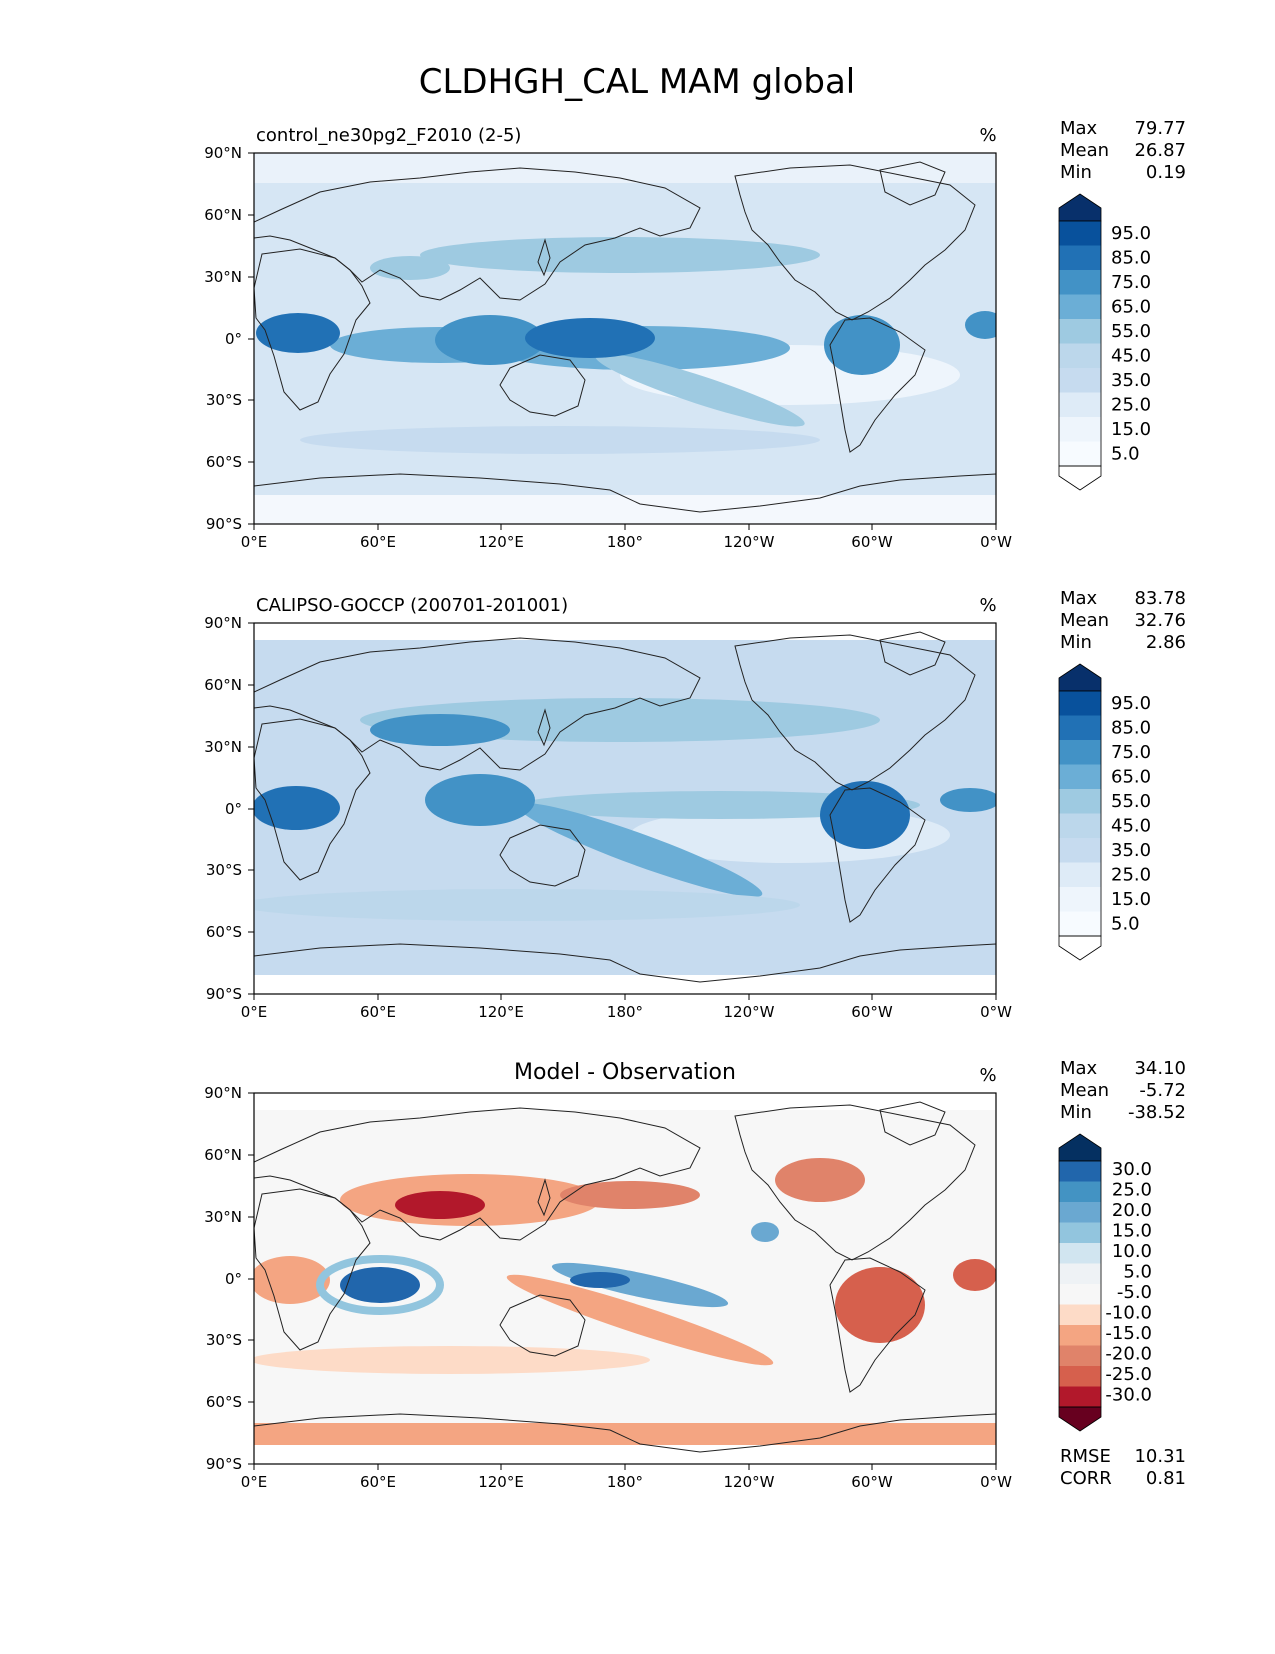  What do you see at coordinates (625, 509) in the screenshot?
I see `antarctic-band` at bounding box center [625, 509].